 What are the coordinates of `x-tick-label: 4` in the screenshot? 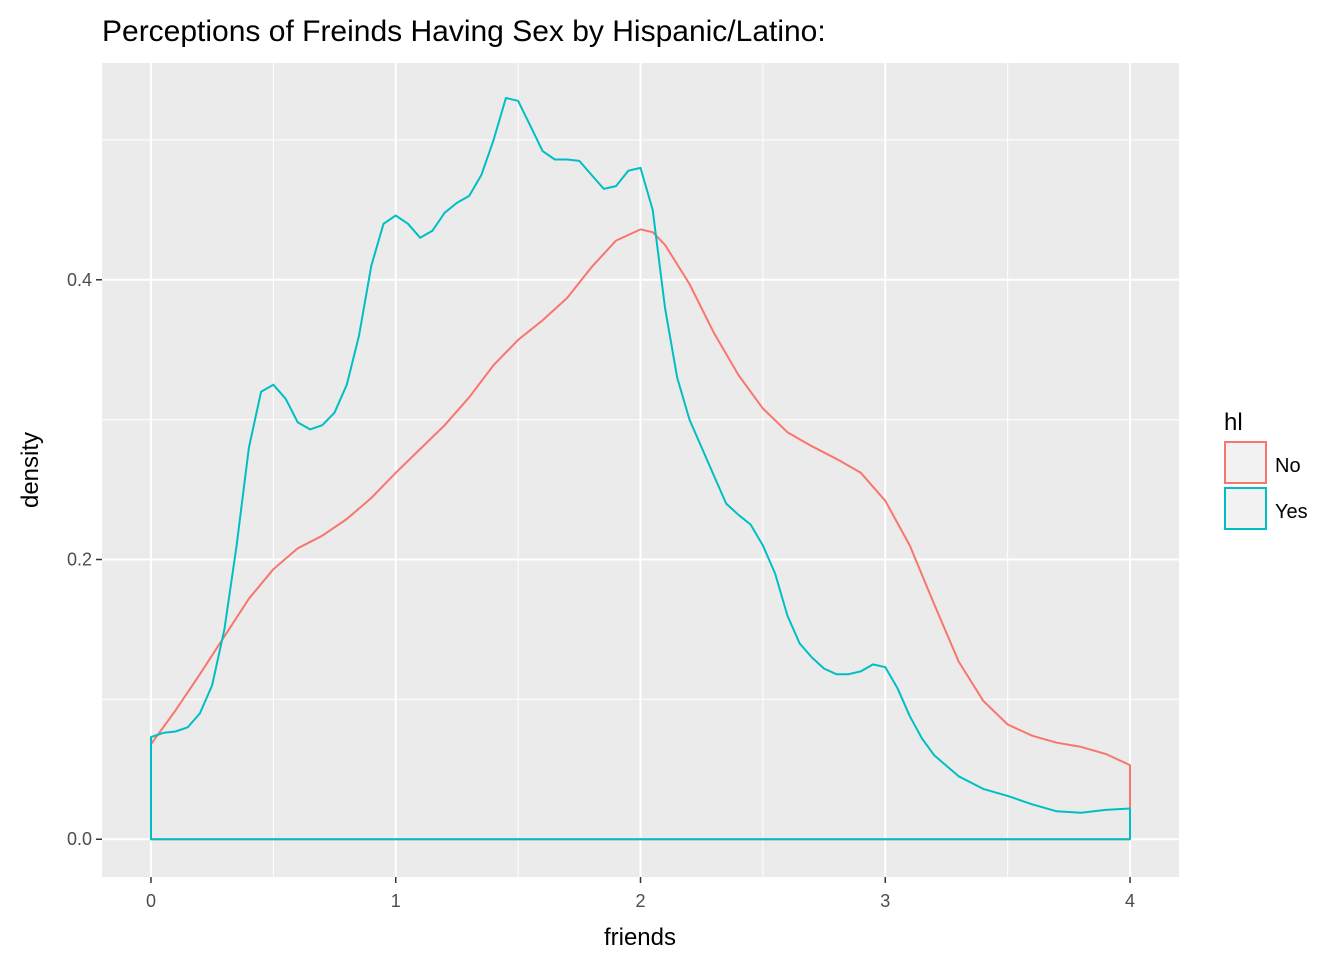 It's located at (1130, 901).